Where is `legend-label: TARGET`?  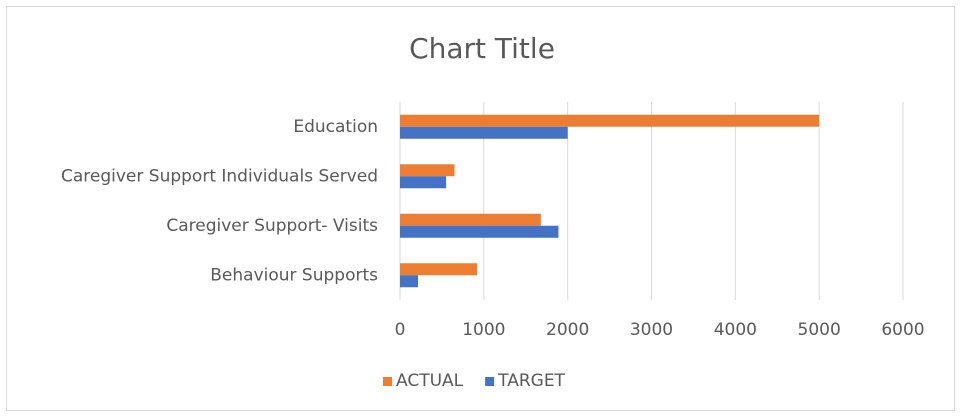 legend-label: TARGET is located at coordinates (531, 381).